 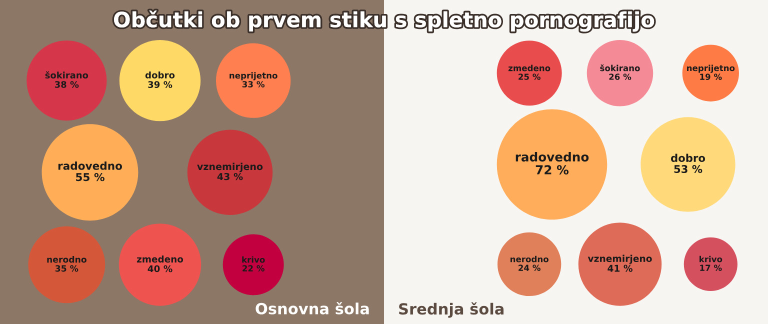 I want to click on data-label: 24 %, so click(x=529, y=267).